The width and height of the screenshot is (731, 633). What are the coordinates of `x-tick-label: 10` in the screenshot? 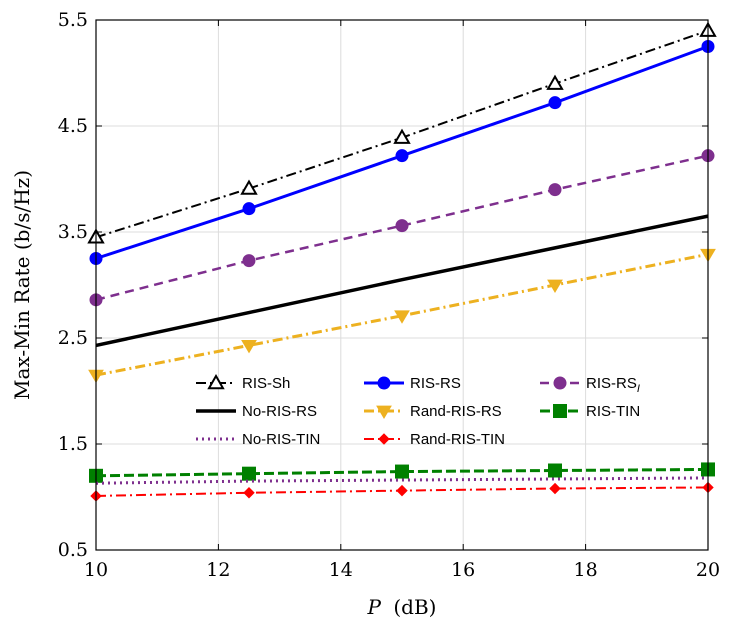 It's located at (96, 570).